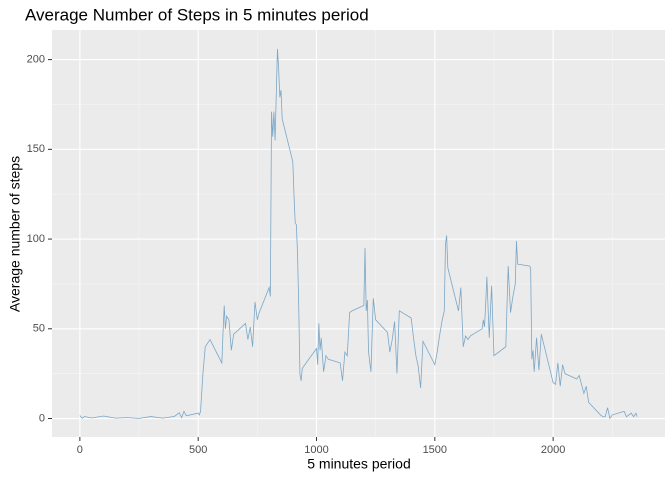  What do you see at coordinates (42, 418) in the screenshot?
I see `y-tick-label: 0` at bounding box center [42, 418].